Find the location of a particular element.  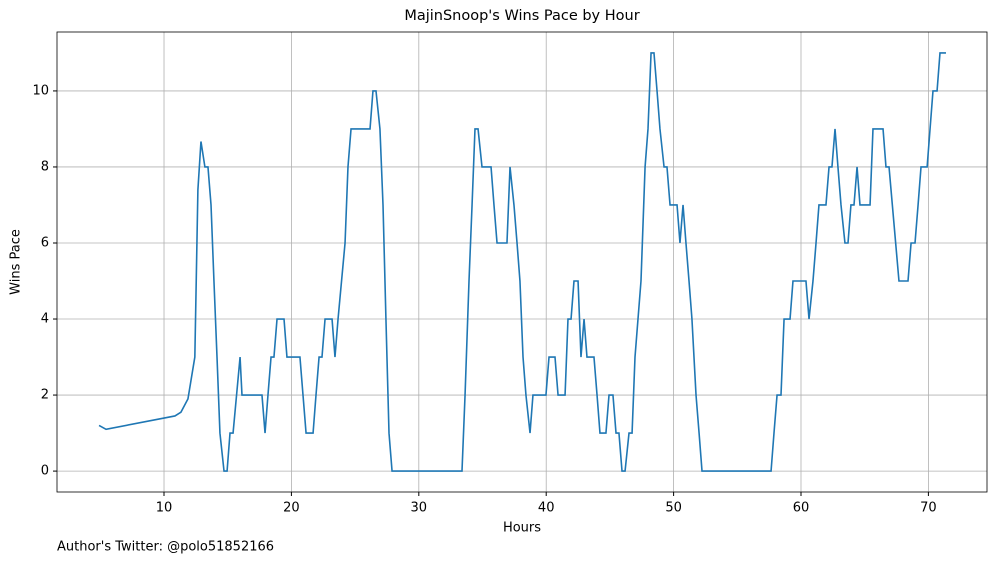

x-tick-label: 70 is located at coordinates (928, 508).